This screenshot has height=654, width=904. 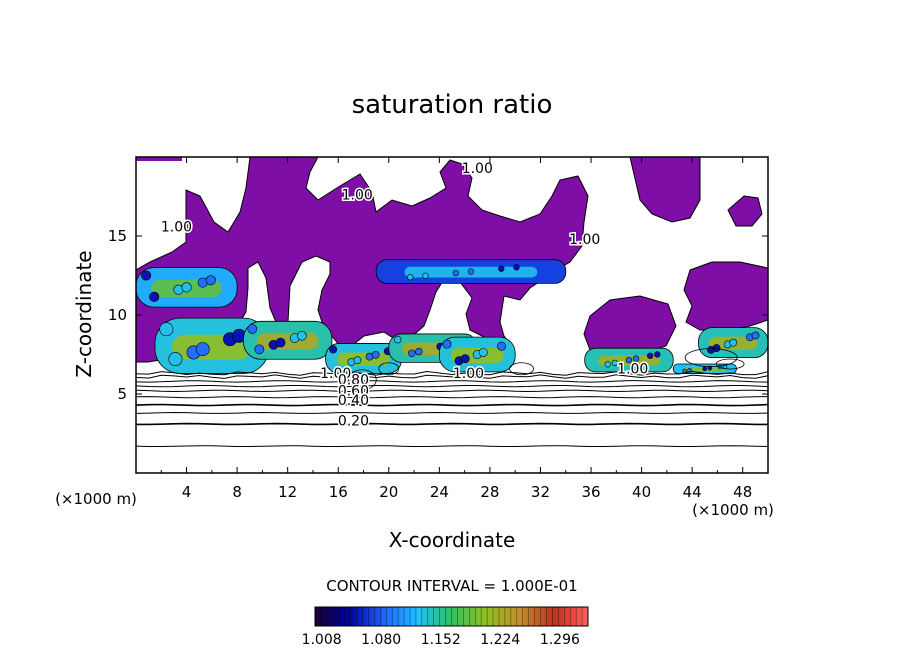 What do you see at coordinates (187, 492) in the screenshot?
I see `x-tick-label: 4` at bounding box center [187, 492].